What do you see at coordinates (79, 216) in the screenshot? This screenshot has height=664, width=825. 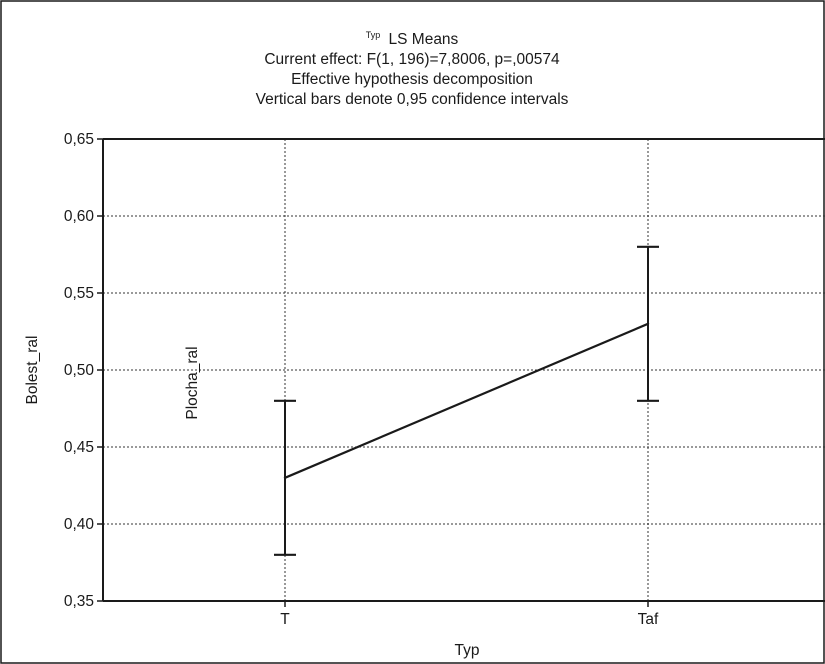 I see `y-tick-label: 0,60` at bounding box center [79, 216].